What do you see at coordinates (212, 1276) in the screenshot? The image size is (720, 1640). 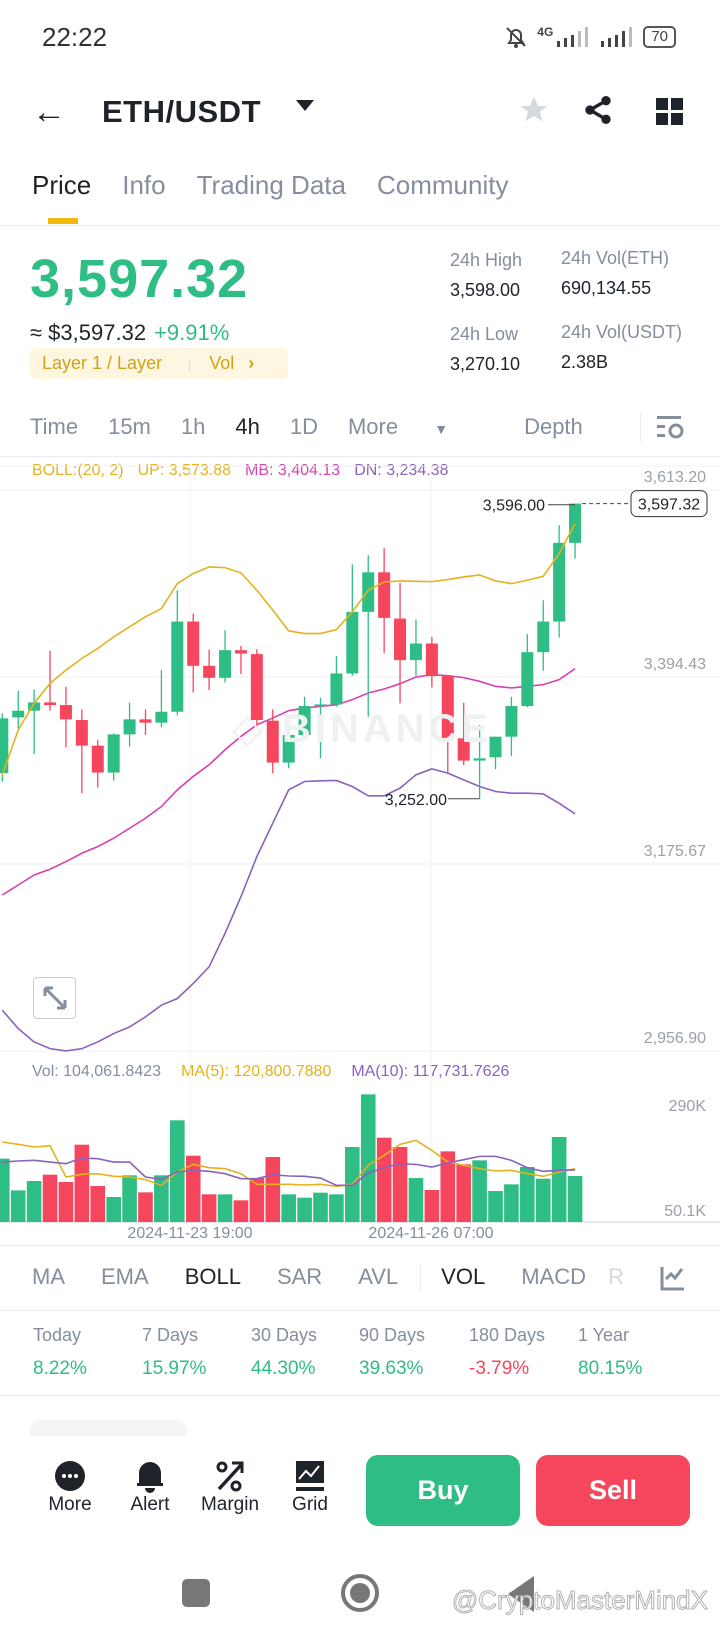 I see `indicator-boll: BOLL` at bounding box center [212, 1276].